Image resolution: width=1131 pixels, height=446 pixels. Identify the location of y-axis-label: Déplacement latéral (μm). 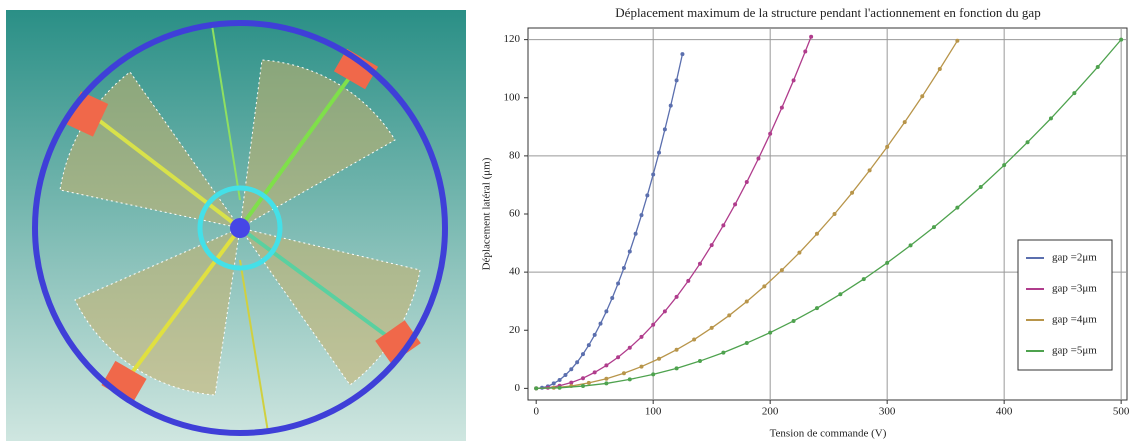
(487, 213).